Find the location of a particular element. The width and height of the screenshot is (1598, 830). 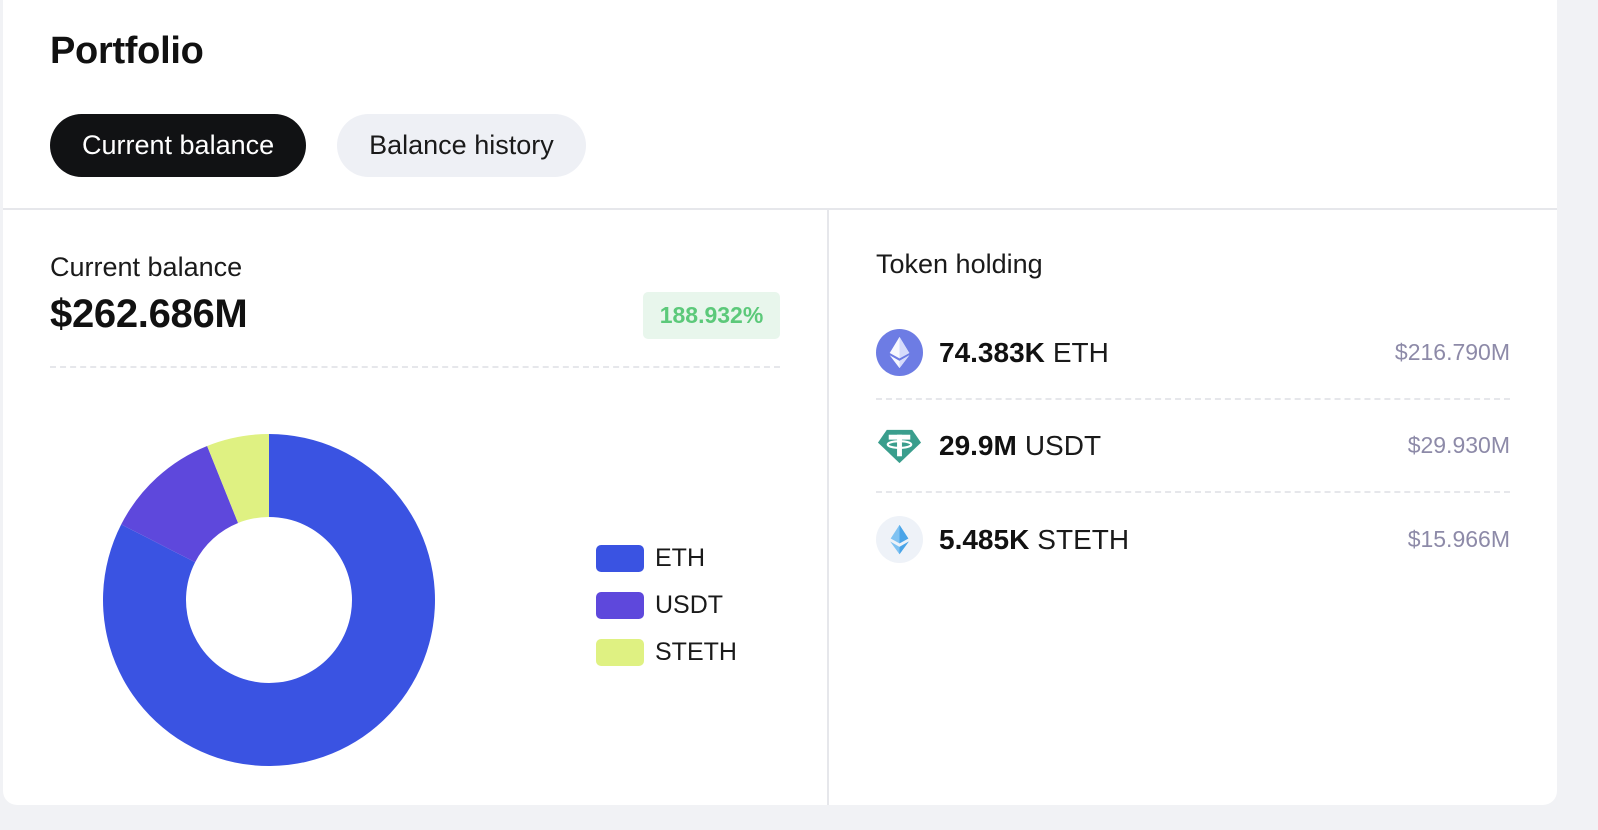

holding-row-eth: 74.383K ETH $216.790M is located at coordinates (1193, 353).